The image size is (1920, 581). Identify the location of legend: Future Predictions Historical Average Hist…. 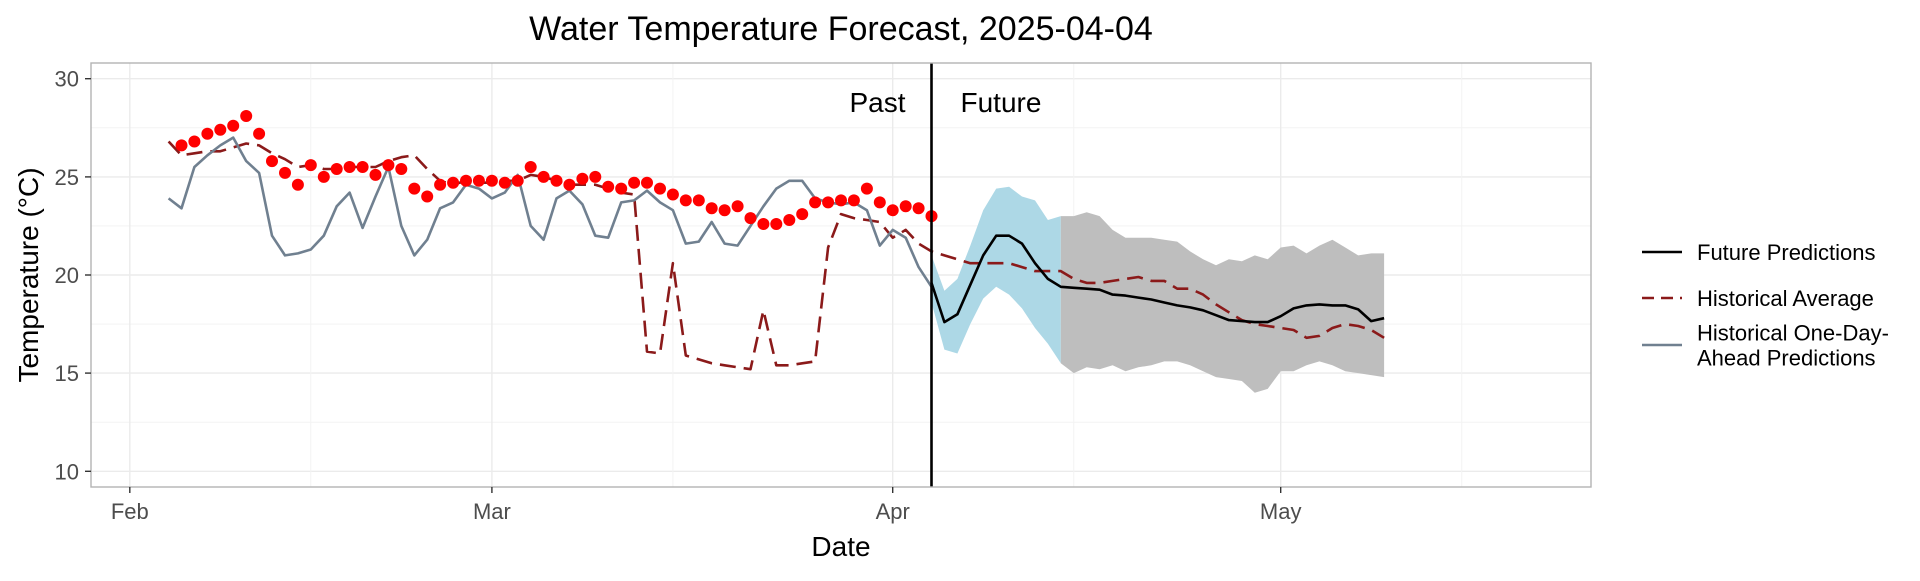
(1765, 305).